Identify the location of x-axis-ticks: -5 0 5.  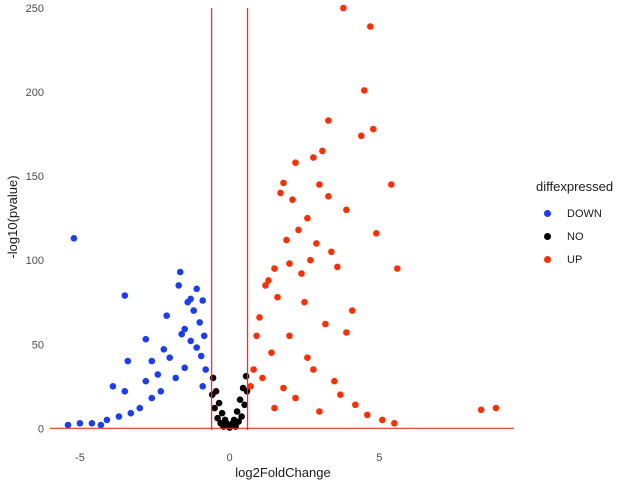
(228, 458).